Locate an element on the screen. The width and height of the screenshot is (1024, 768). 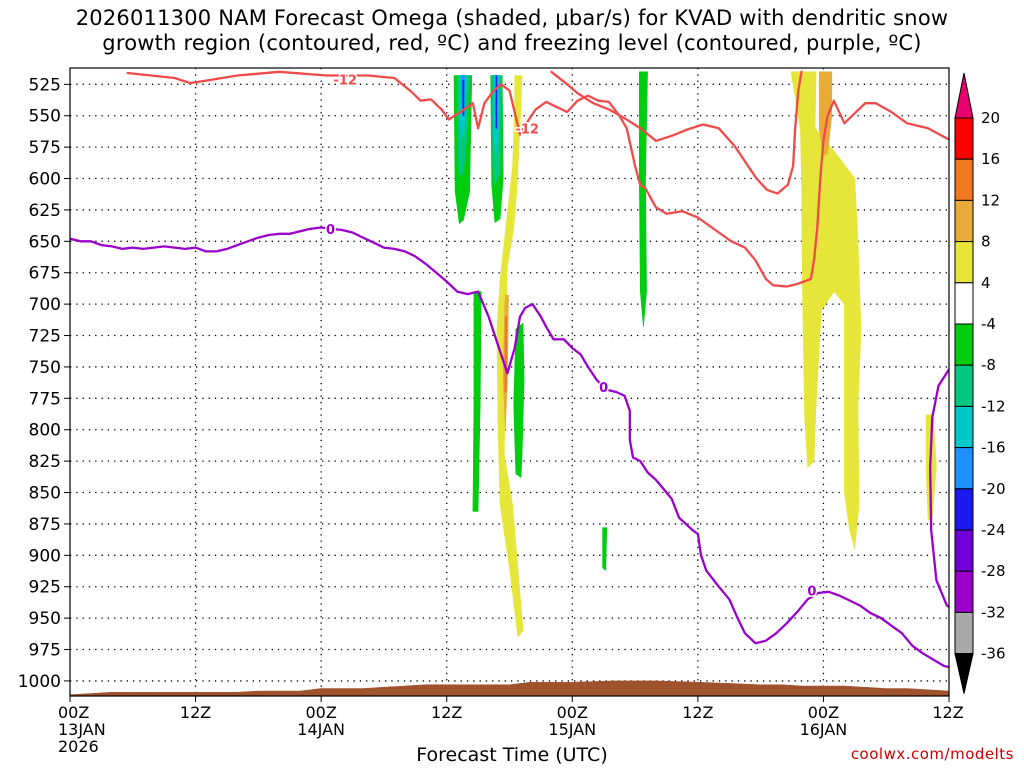
colorbar-label: 20 is located at coordinates (990, 118).